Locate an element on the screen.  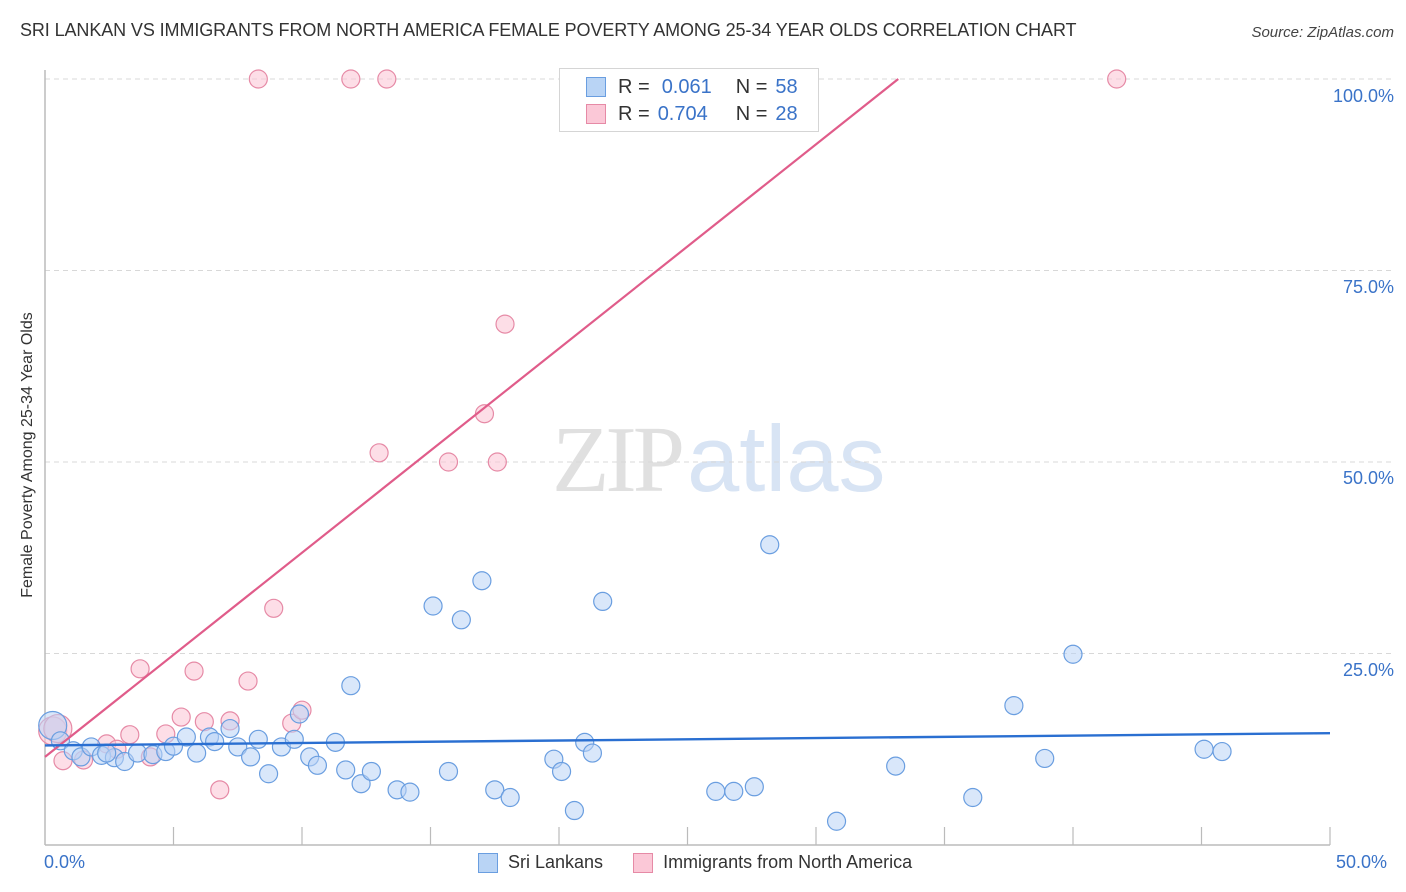
legend-row-immigrants: R = 0.704 N = 28 is located at coordinates (692, 114).